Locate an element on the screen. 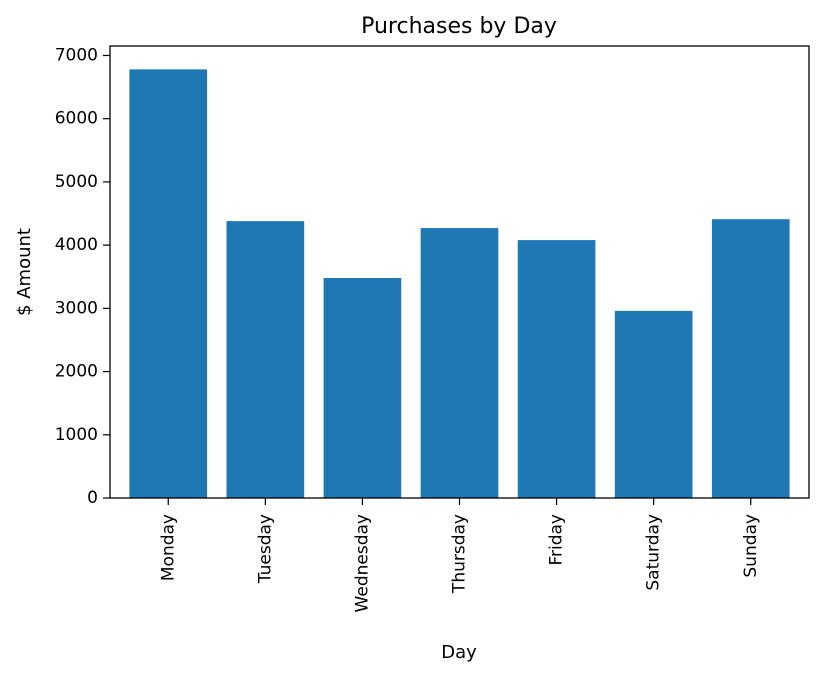  bar-tuesday is located at coordinates (265, 360).